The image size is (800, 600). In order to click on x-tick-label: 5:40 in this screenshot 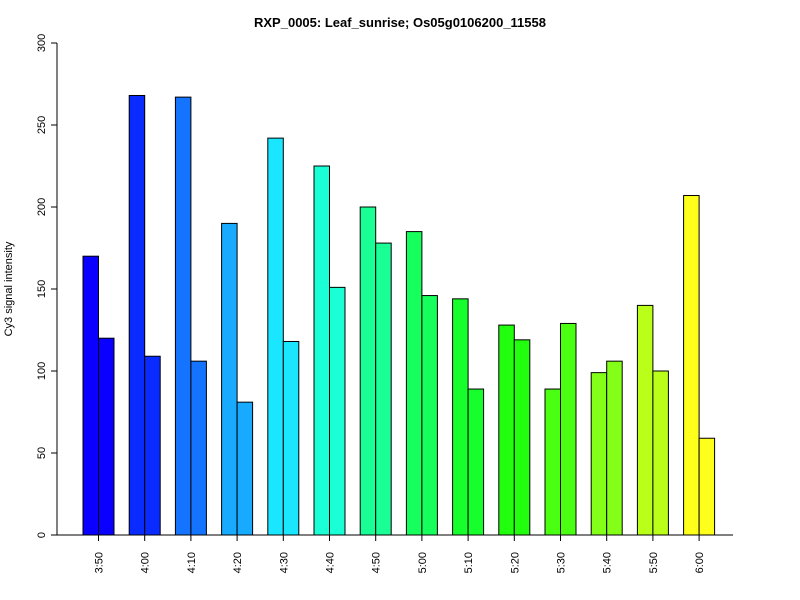, I will do `click(608, 562)`.